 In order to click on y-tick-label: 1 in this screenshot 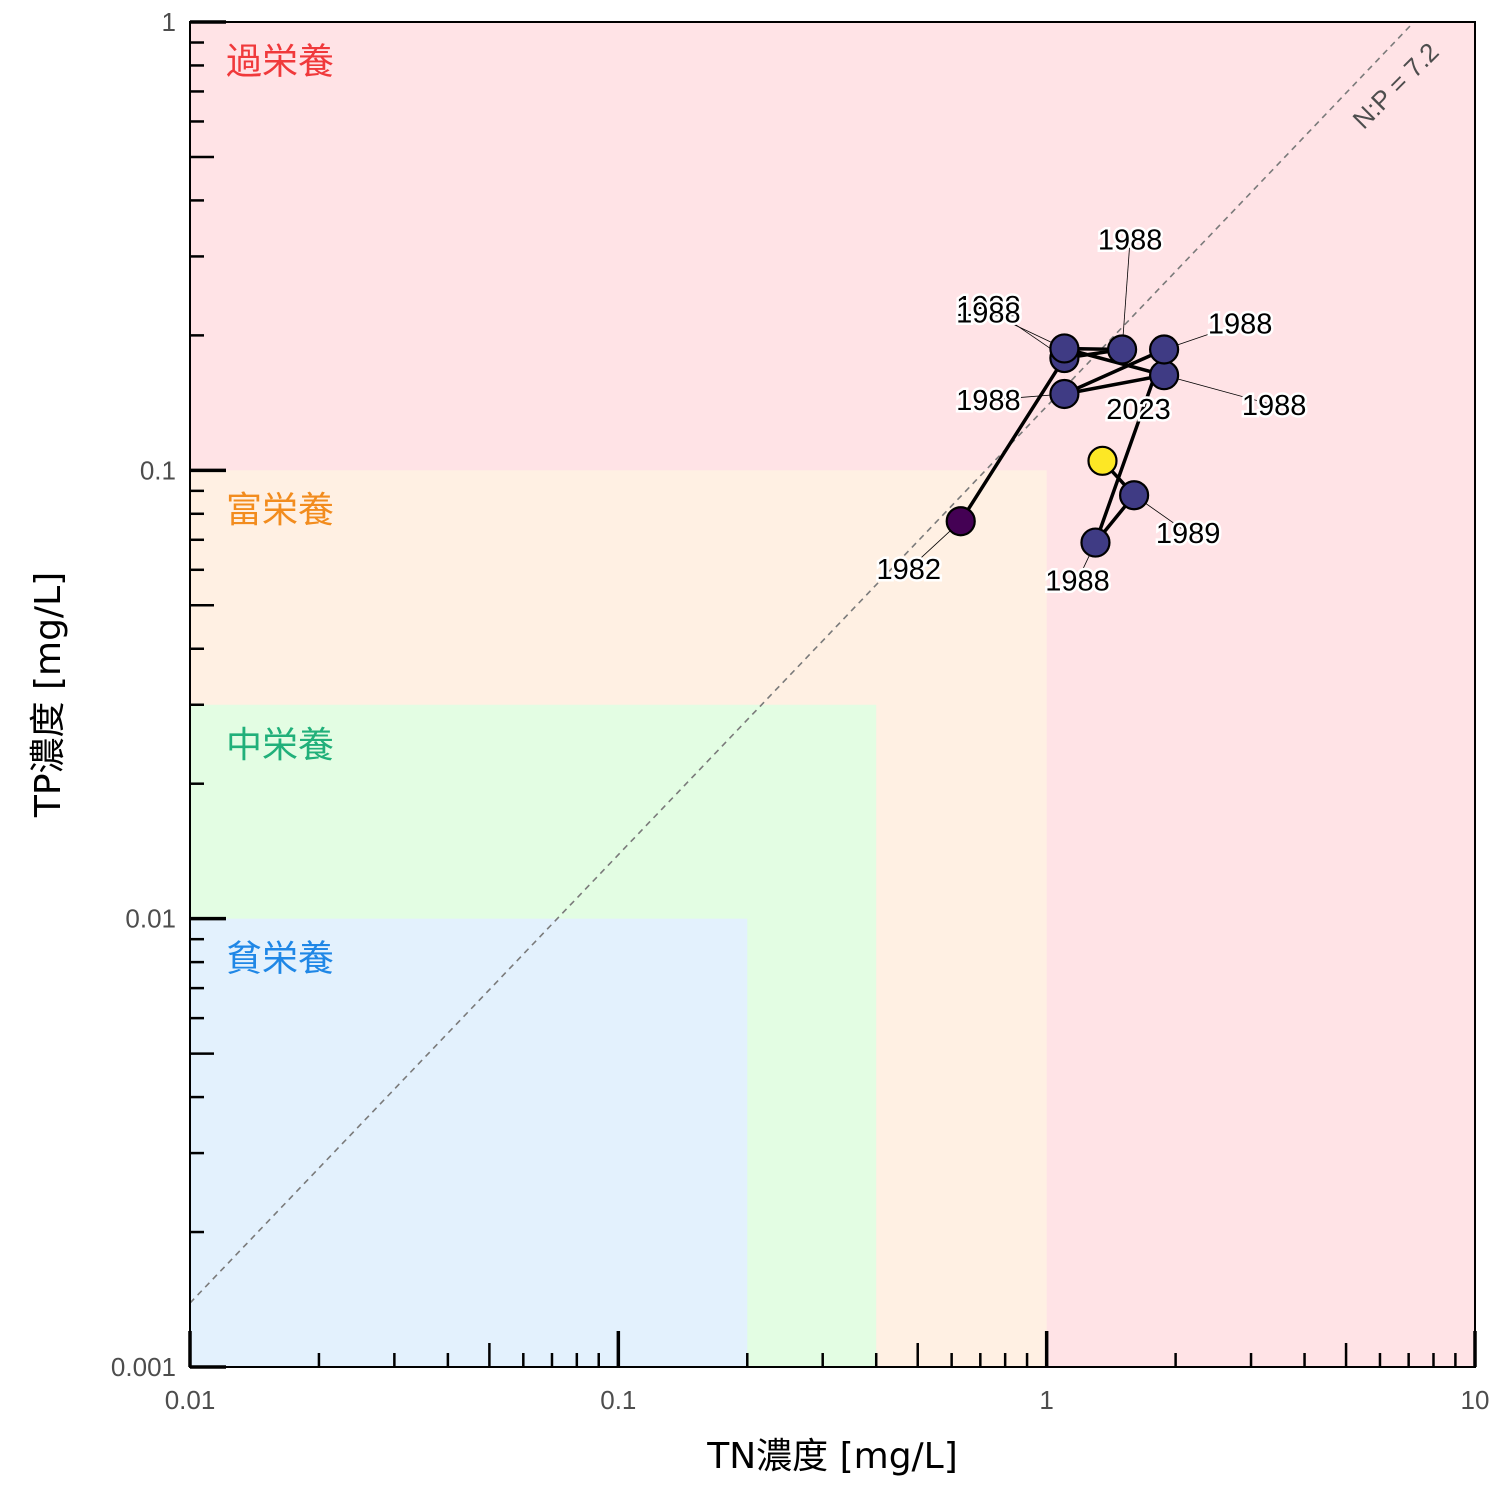, I will do `click(169, 22)`.